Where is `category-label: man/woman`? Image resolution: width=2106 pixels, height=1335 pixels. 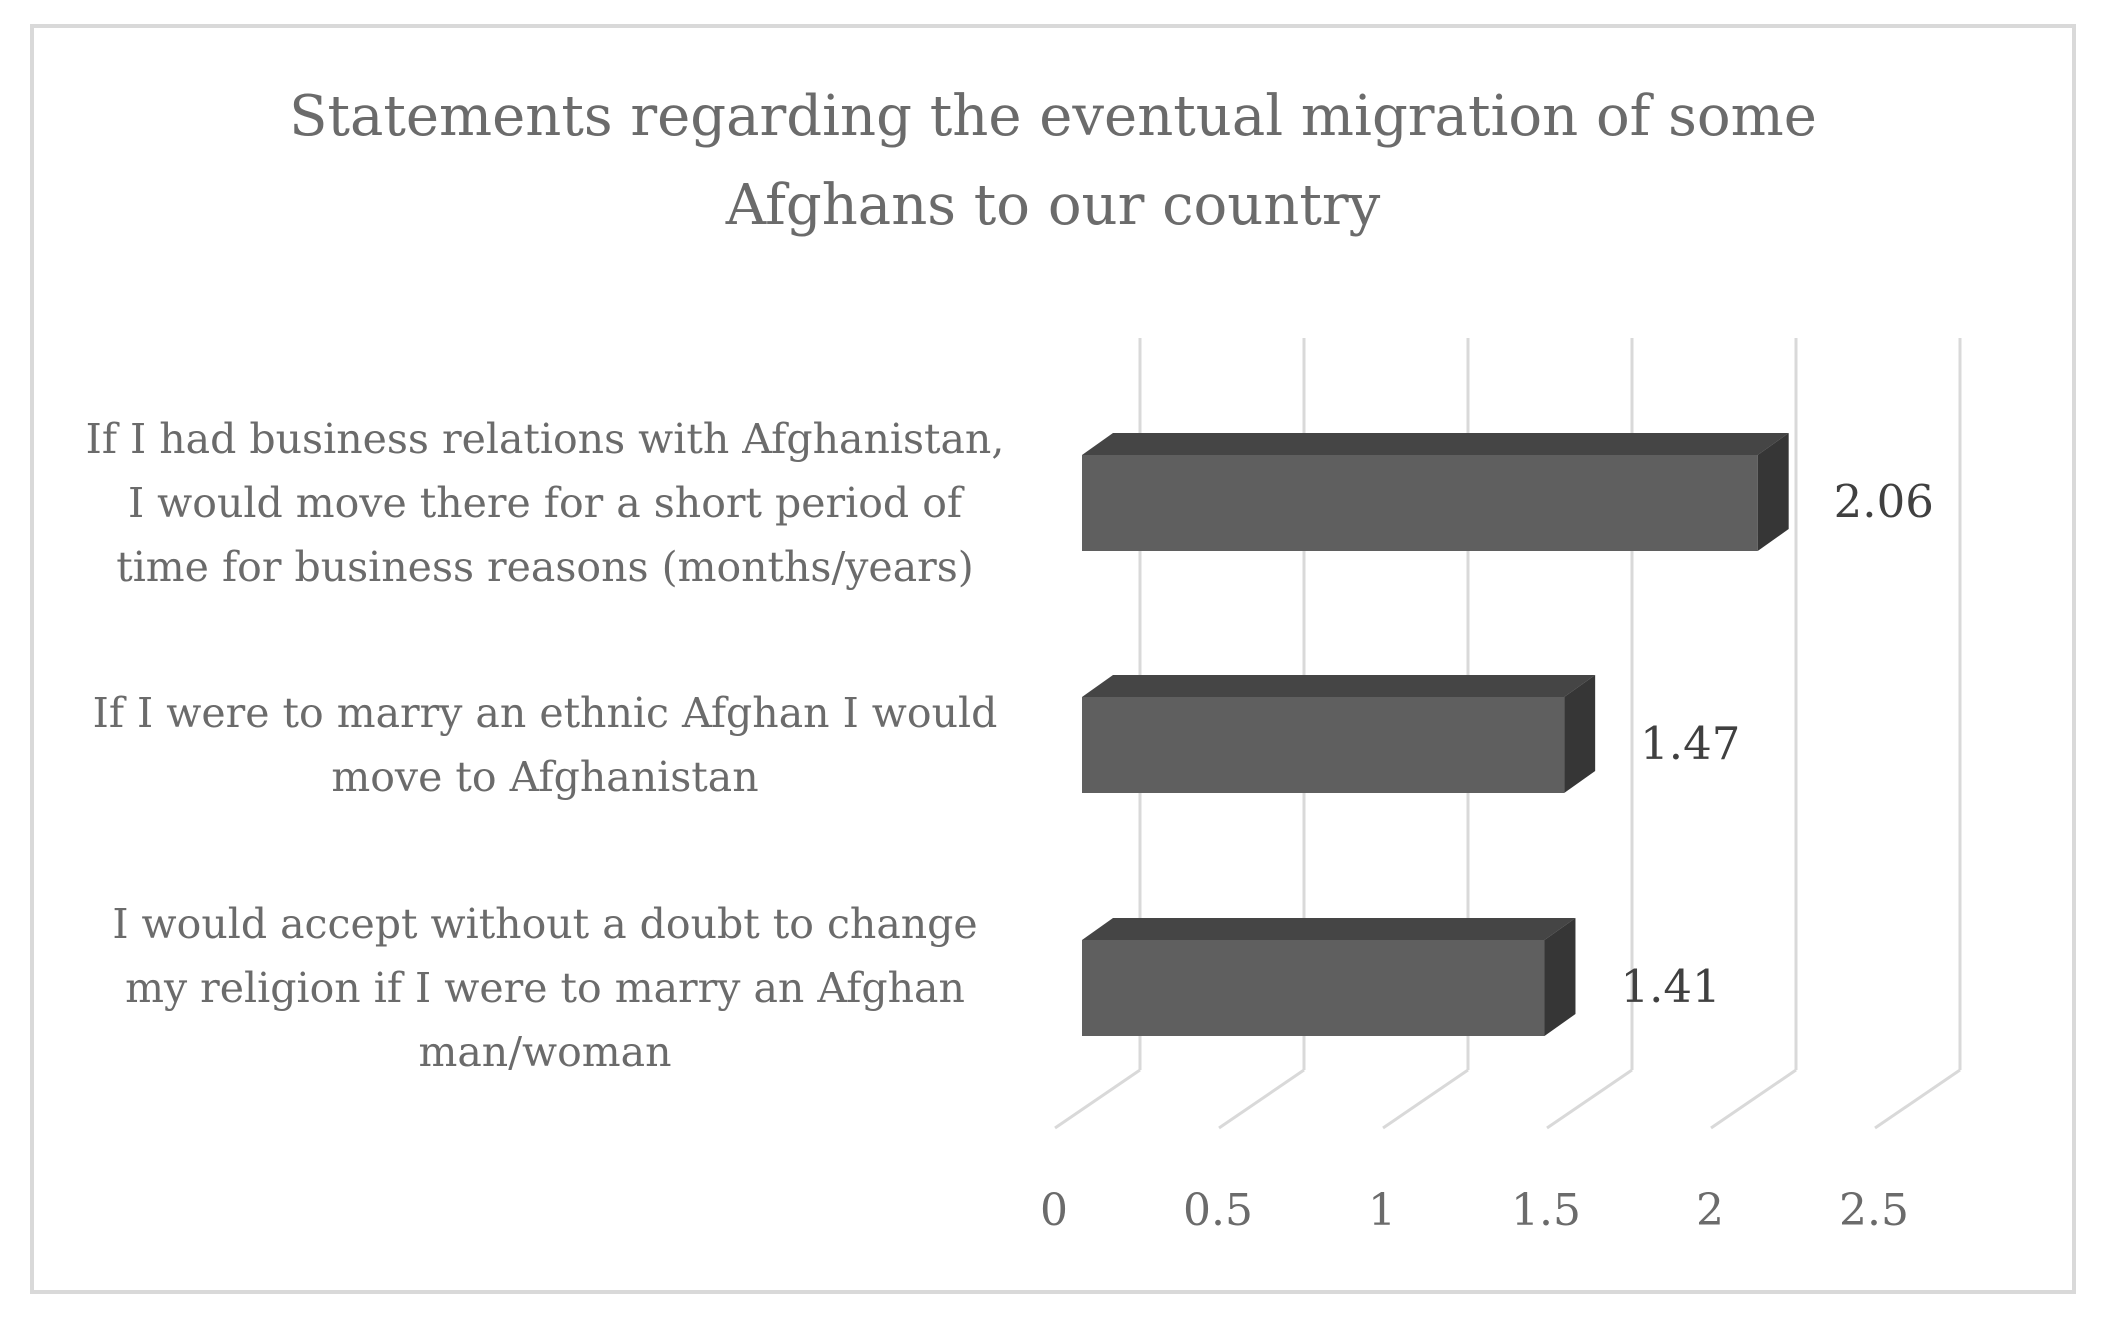 category-label: man/woman is located at coordinates (544, 1052).